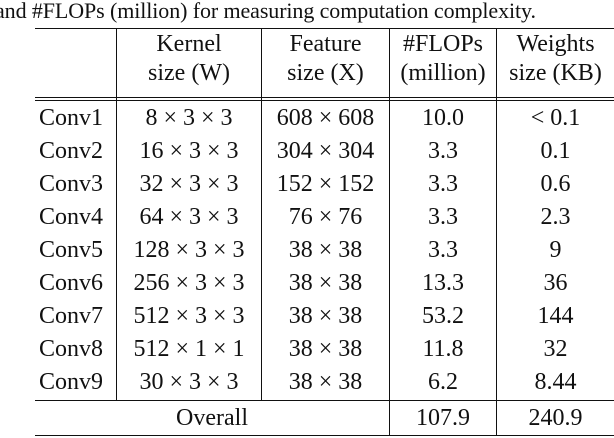  Describe the element at coordinates (189, 283) in the screenshot. I see `kernel-cell: 256 × 3 × 3` at that location.